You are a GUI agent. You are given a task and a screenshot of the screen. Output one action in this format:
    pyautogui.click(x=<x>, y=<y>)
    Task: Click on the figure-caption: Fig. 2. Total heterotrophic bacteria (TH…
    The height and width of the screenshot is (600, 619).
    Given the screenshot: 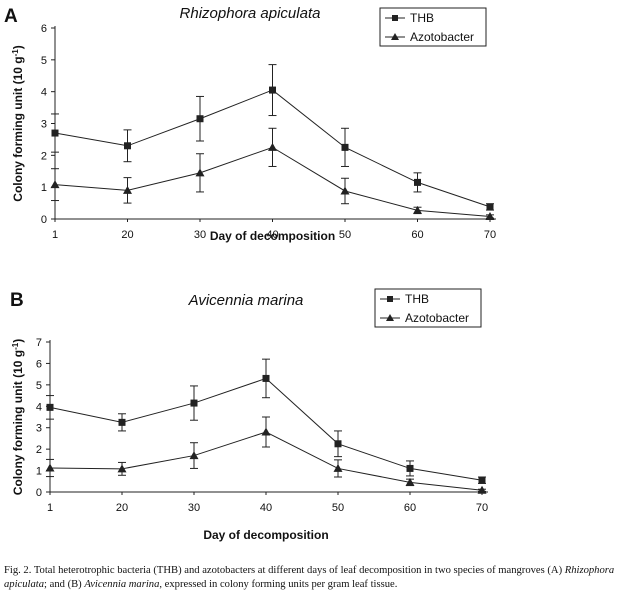 What is the action you would take?
    pyautogui.click(x=310, y=578)
    